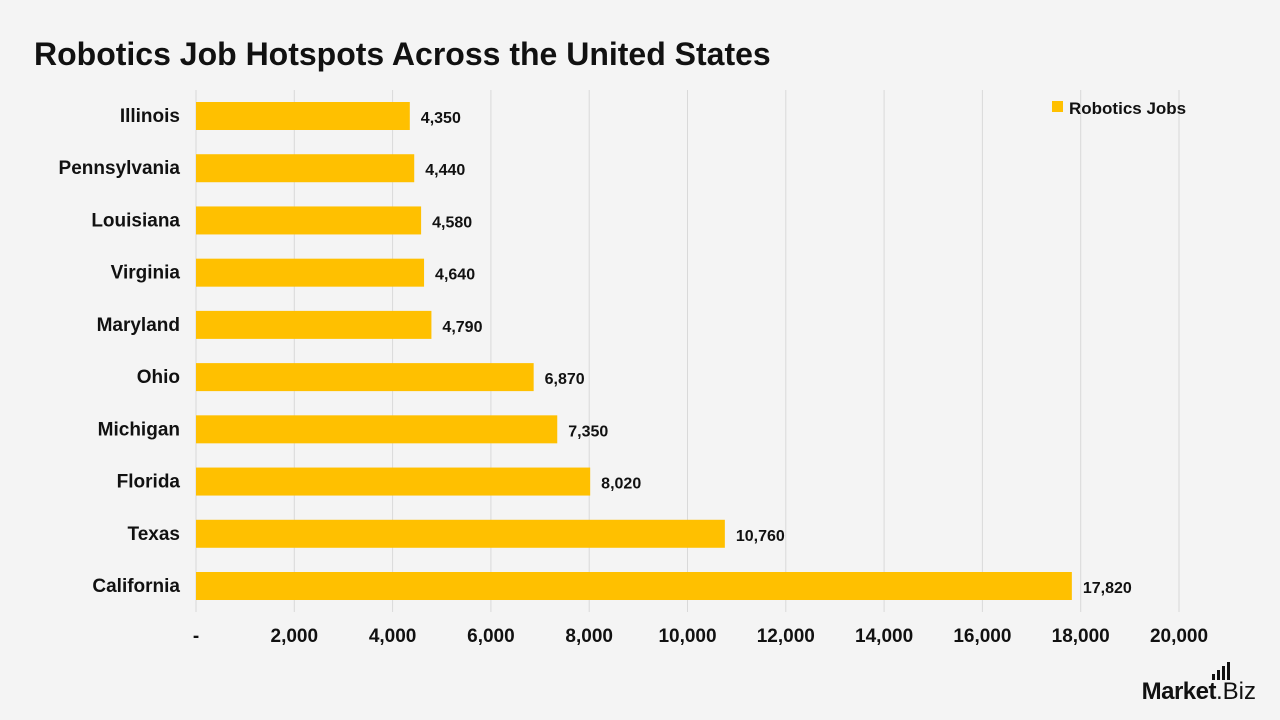  Describe the element at coordinates (1179, 691) in the screenshot. I see `brand-name: Market` at that location.